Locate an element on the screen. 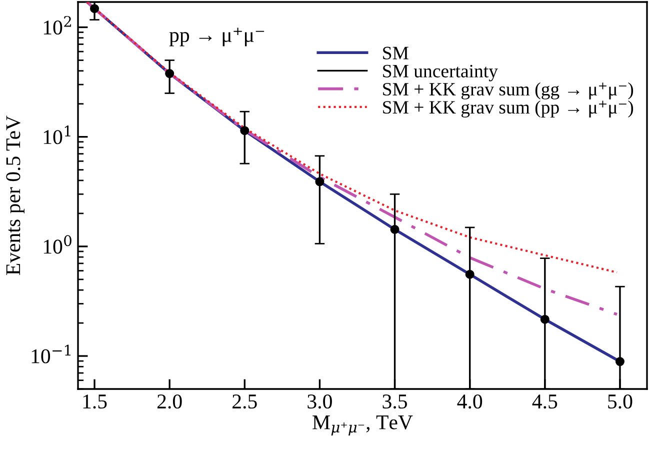 The width and height of the screenshot is (665, 454). x-tick-label: 2.5 is located at coordinates (244, 401).